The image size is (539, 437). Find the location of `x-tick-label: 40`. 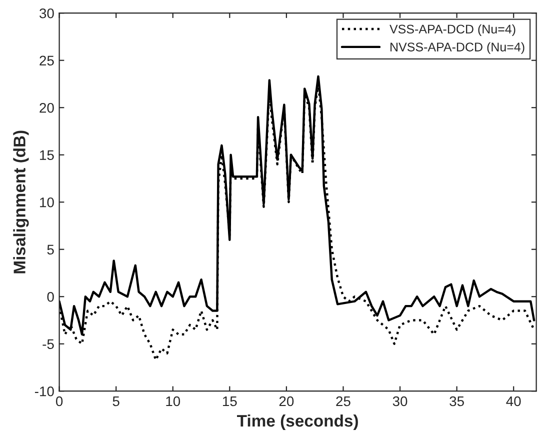

x-tick-label: 40 is located at coordinates (513, 401).